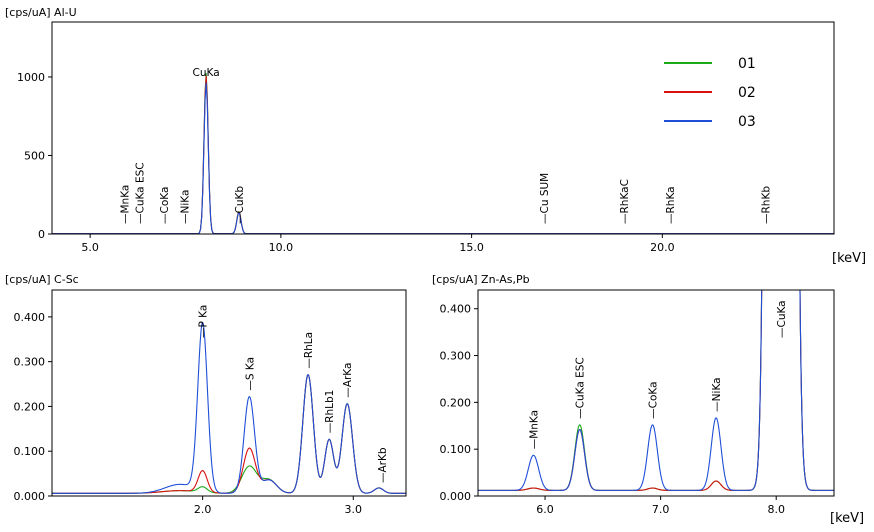 Image resolution: width=874 pixels, height=532 pixels. I want to click on plot-area, so click(229, 407).